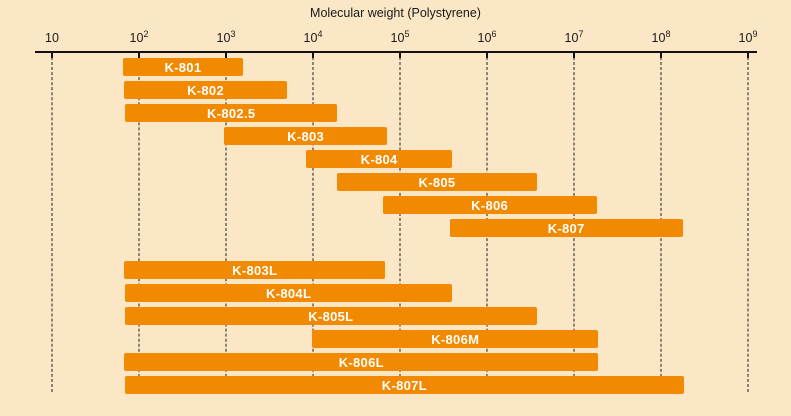 The width and height of the screenshot is (791, 416). I want to click on bar-label: K-806, so click(490, 205).